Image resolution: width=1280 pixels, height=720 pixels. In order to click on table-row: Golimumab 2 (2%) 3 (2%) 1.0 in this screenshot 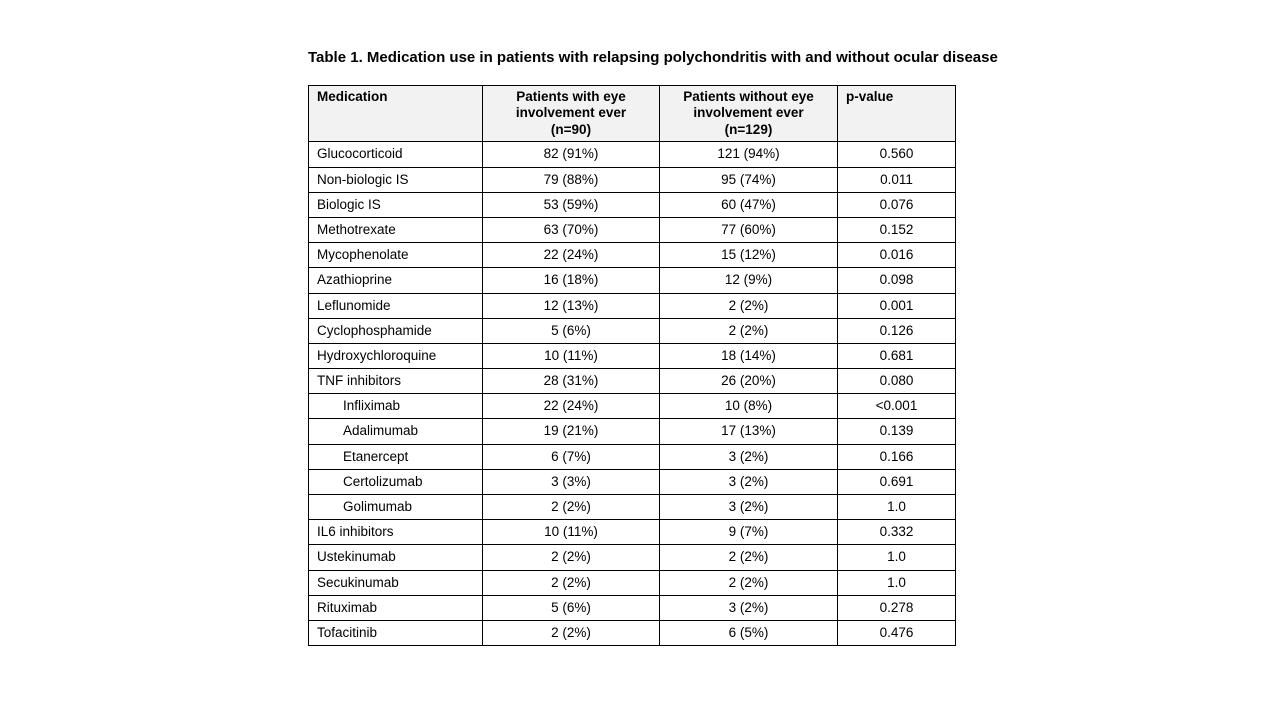, I will do `click(632, 507)`.